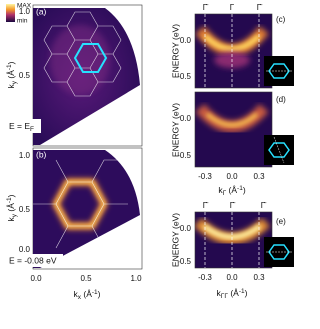 The height and width of the screenshot is (329, 320). What do you see at coordinates (281, 19) in the screenshot?
I see `panel-label: (c)` at bounding box center [281, 19].